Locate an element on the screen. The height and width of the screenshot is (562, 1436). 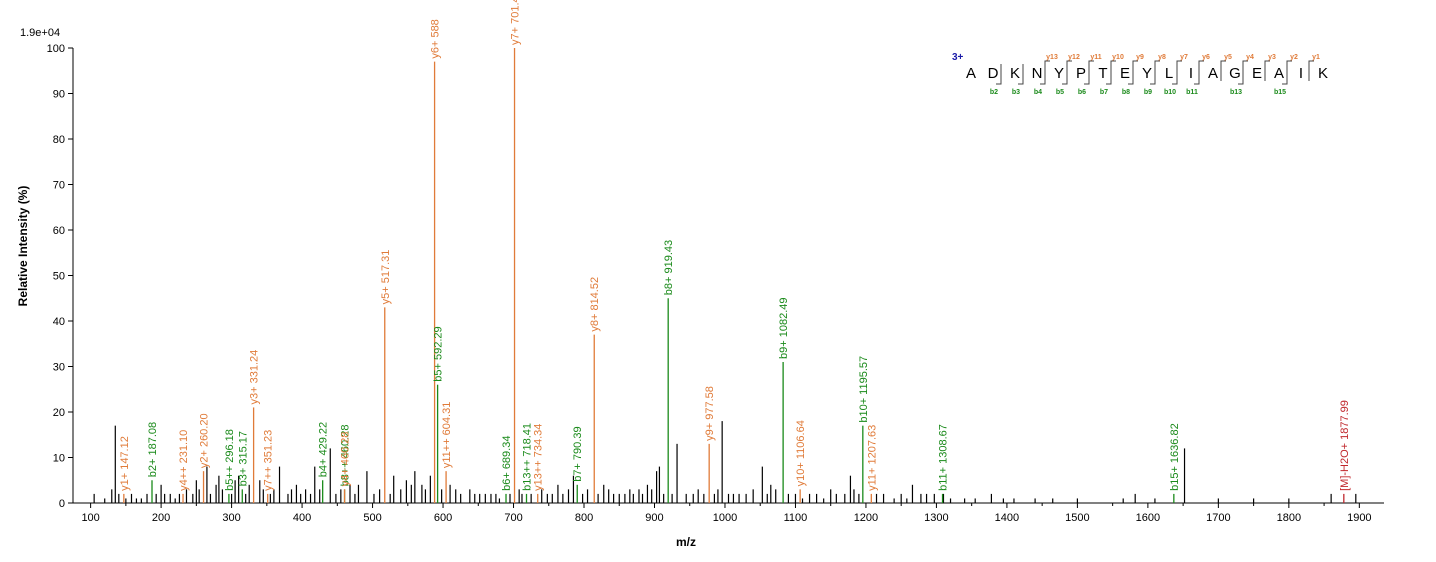
y-tick-label: 80 is located at coordinates (59, 140).